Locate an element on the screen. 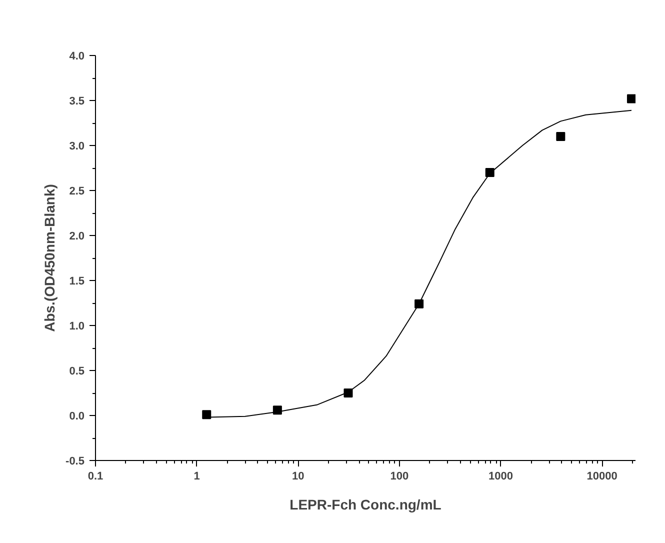 The width and height of the screenshot is (665, 543). x-tick-label: 100 is located at coordinates (399, 476).